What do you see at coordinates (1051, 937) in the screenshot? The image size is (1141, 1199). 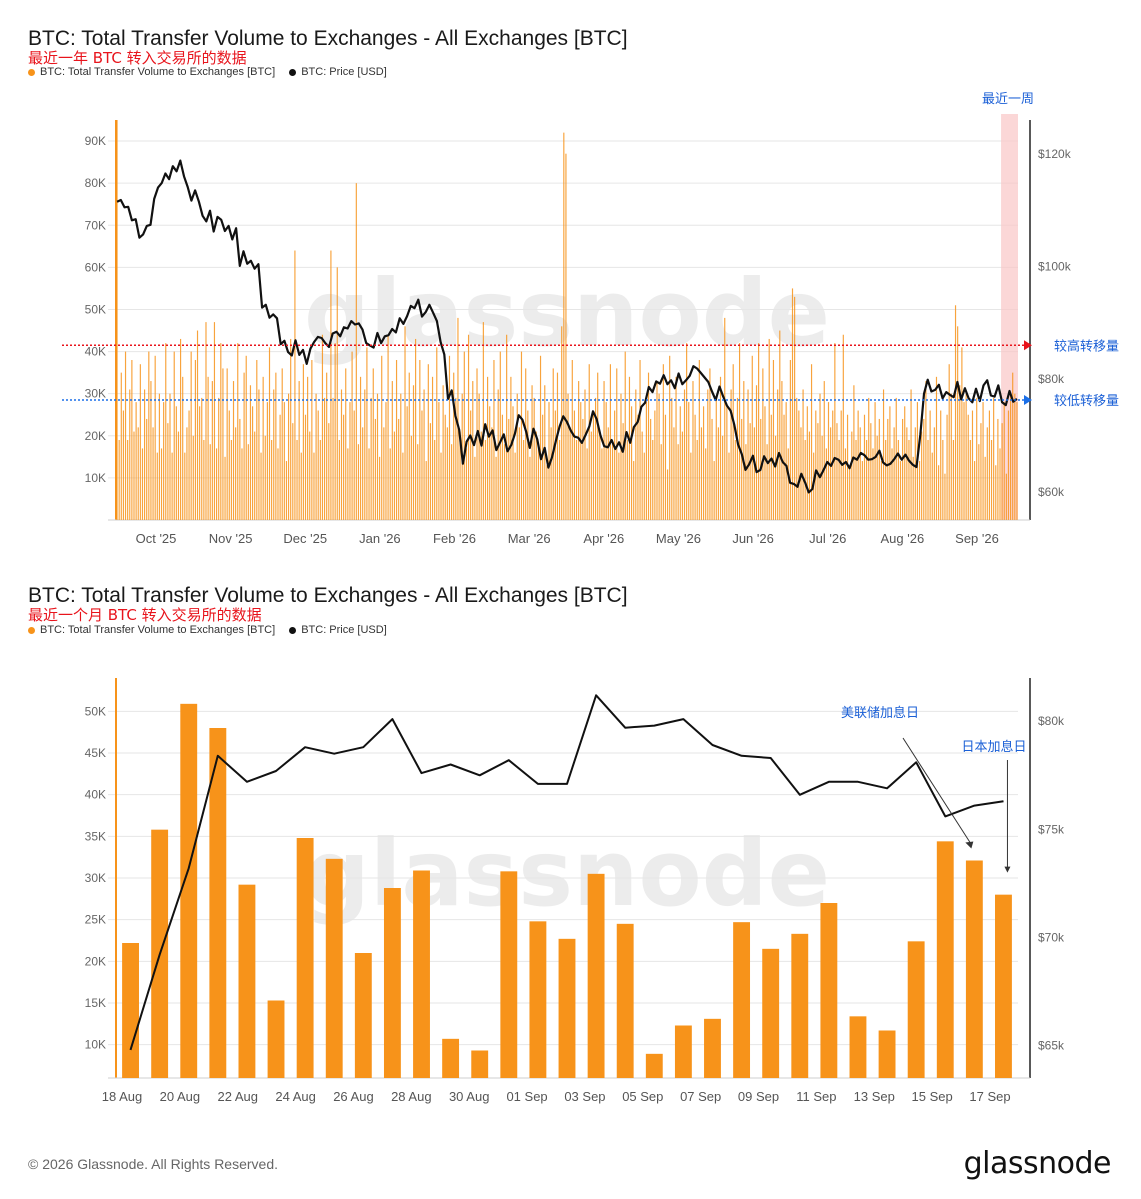 I see `y-right-tick-label: $70k` at bounding box center [1051, 937].